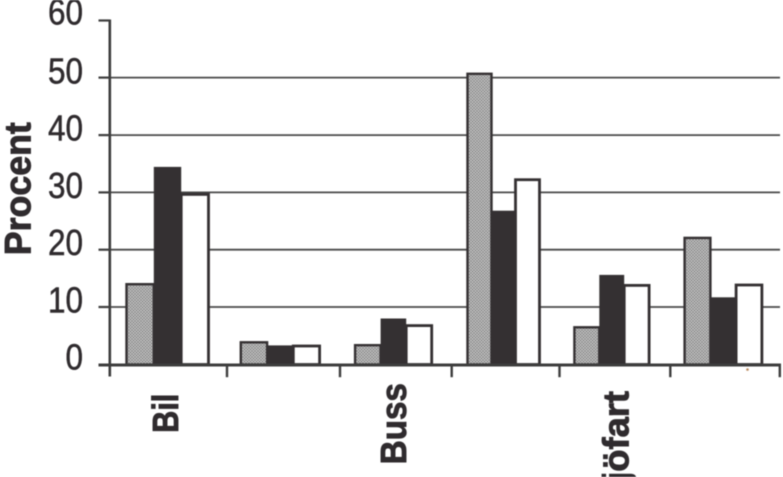  Describe the element at coordinates (65, 16) in the screenshot. I see `svg-text: 60` at that location.